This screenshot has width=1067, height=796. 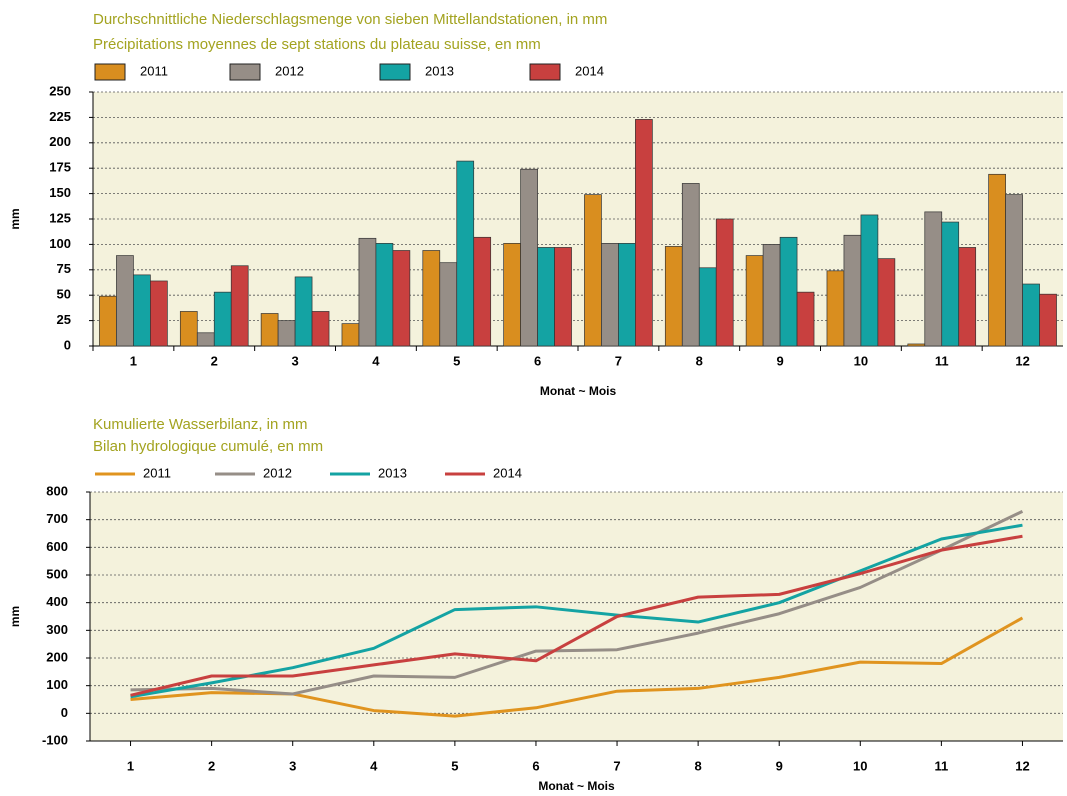 I want to click on y-tick-label: 75, so click(x=64, y=268).